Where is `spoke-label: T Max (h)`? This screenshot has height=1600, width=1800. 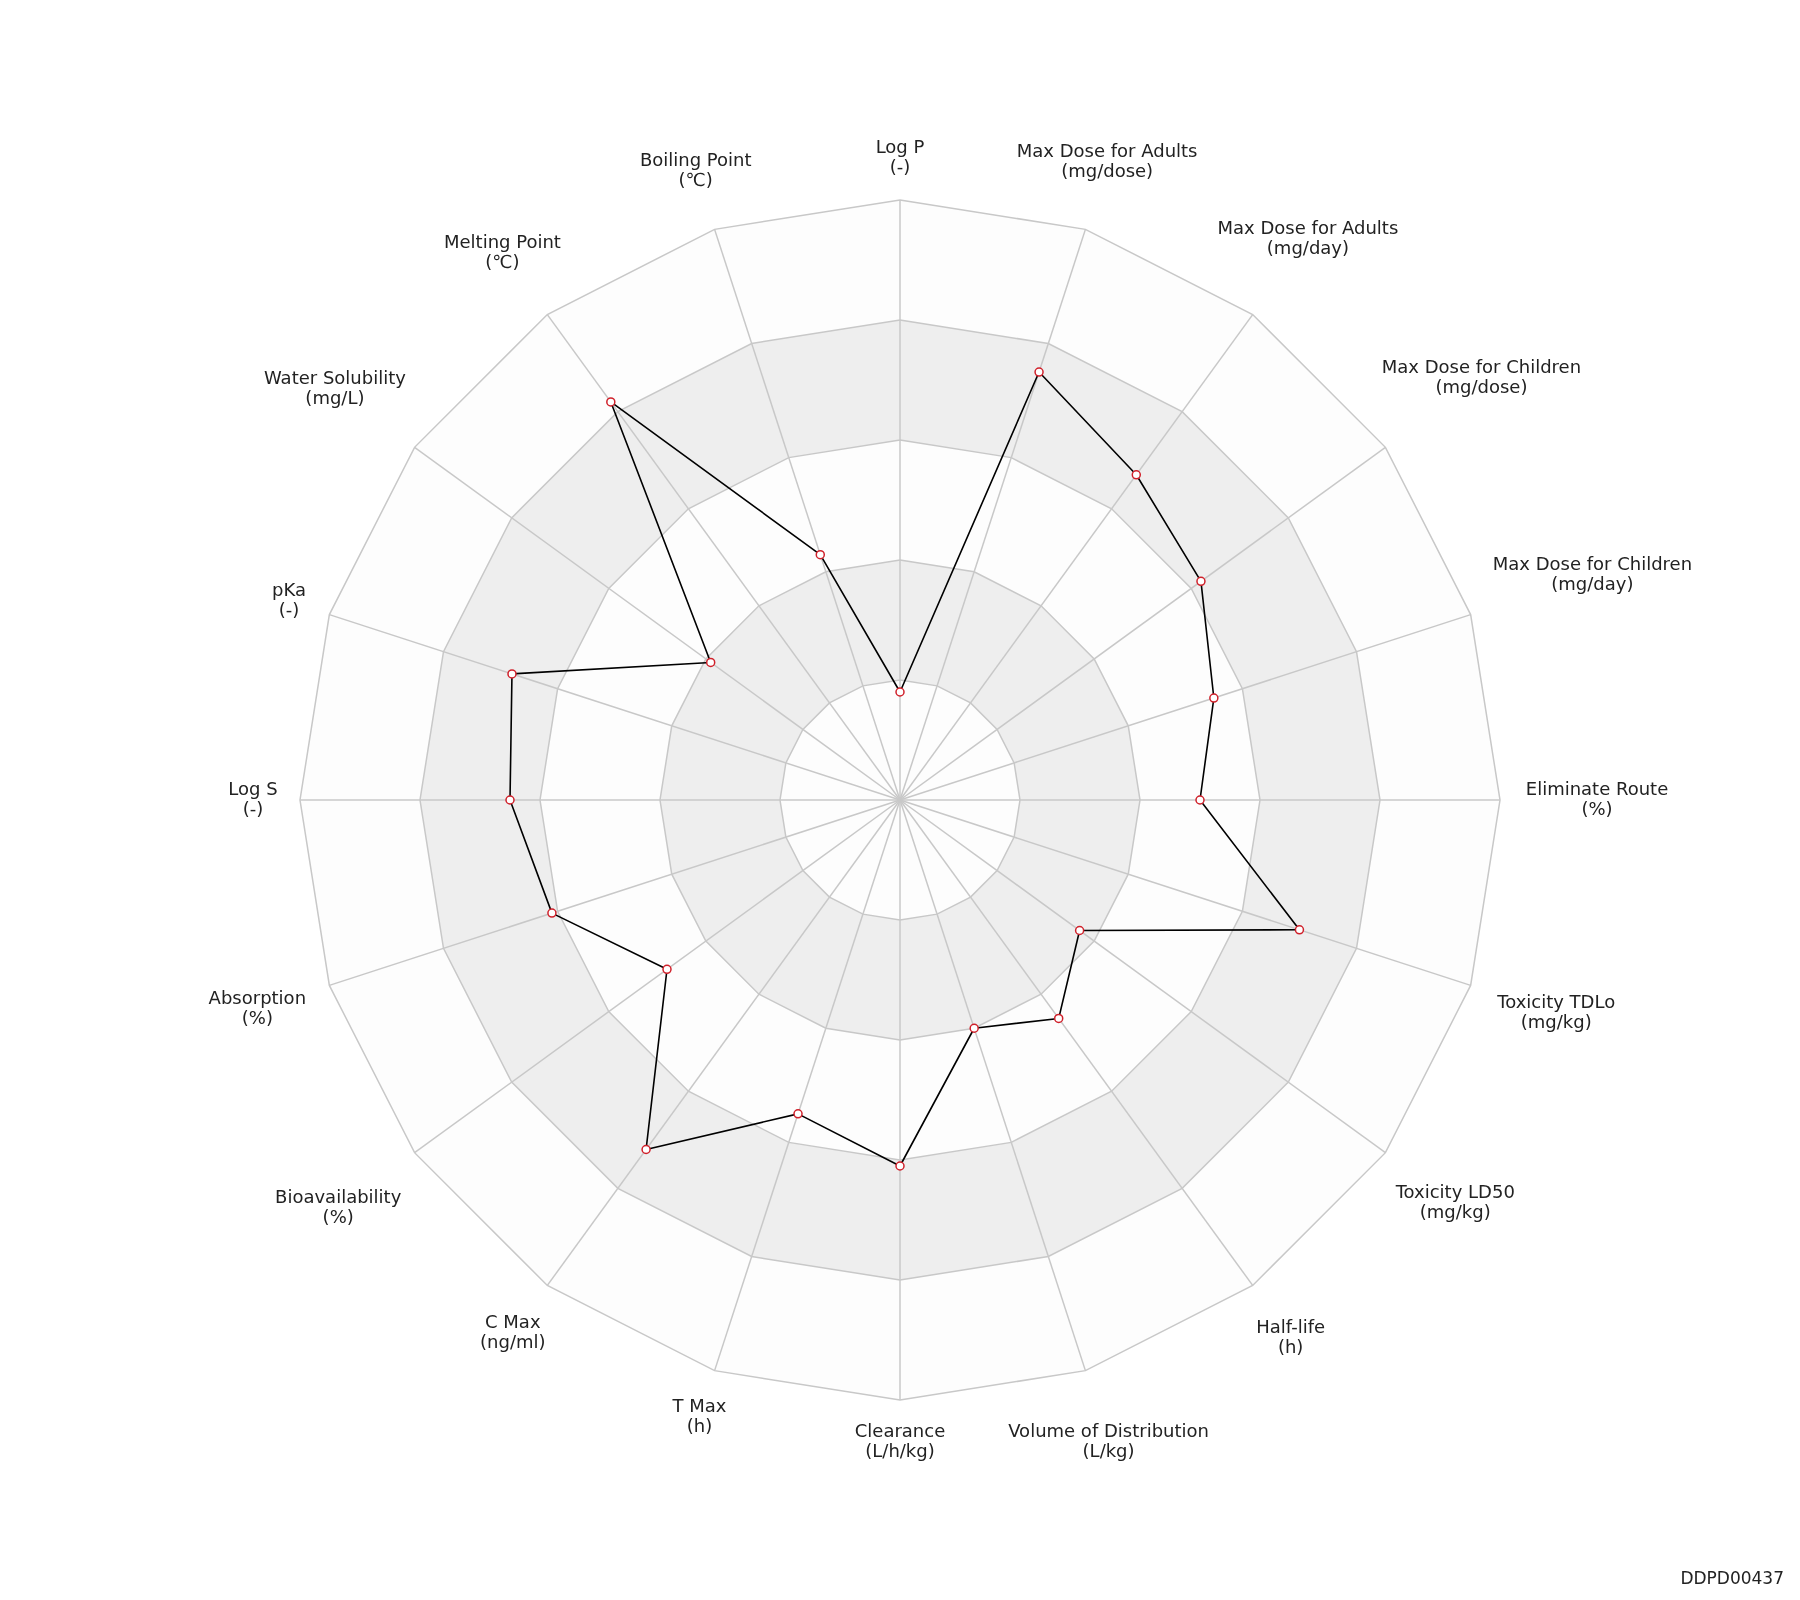 spoke-label: T Max (h) is located at coordinates (699, 1415).